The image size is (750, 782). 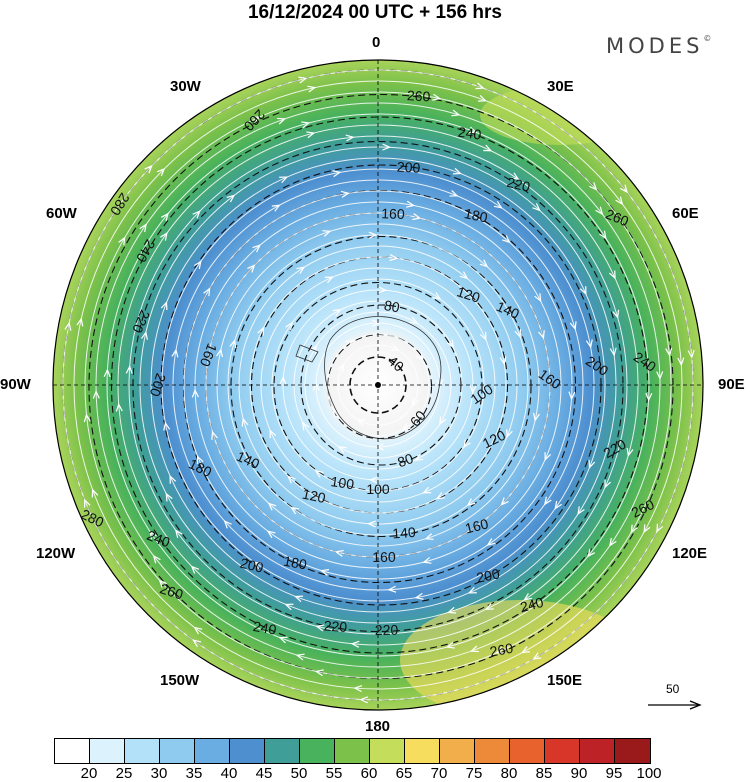 What do you see at coordinates (194, 773) in the screenshot?
I see `colorbar-tick-label: 35` at bounding box center [194, 773].